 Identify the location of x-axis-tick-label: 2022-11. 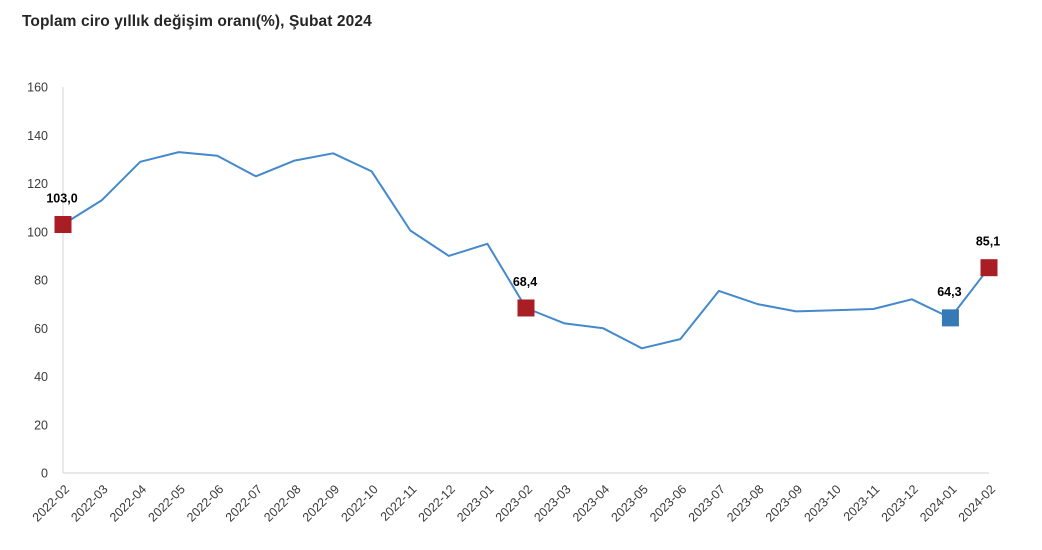
(399, 503).